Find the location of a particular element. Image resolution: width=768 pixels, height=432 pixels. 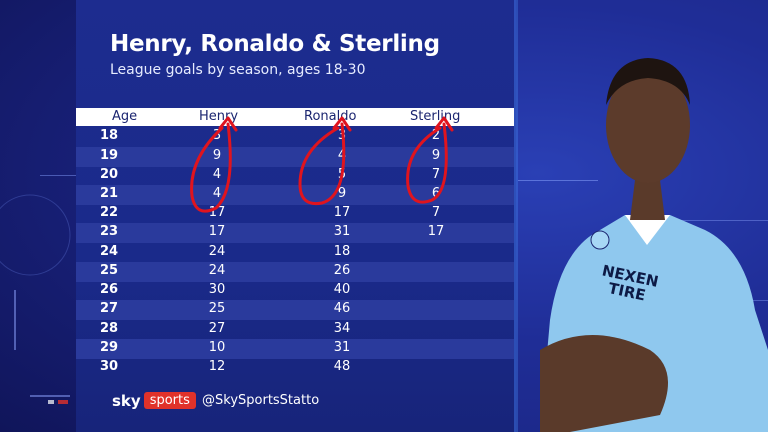

cell-henry: 3 is located at coordinates (217, 135).